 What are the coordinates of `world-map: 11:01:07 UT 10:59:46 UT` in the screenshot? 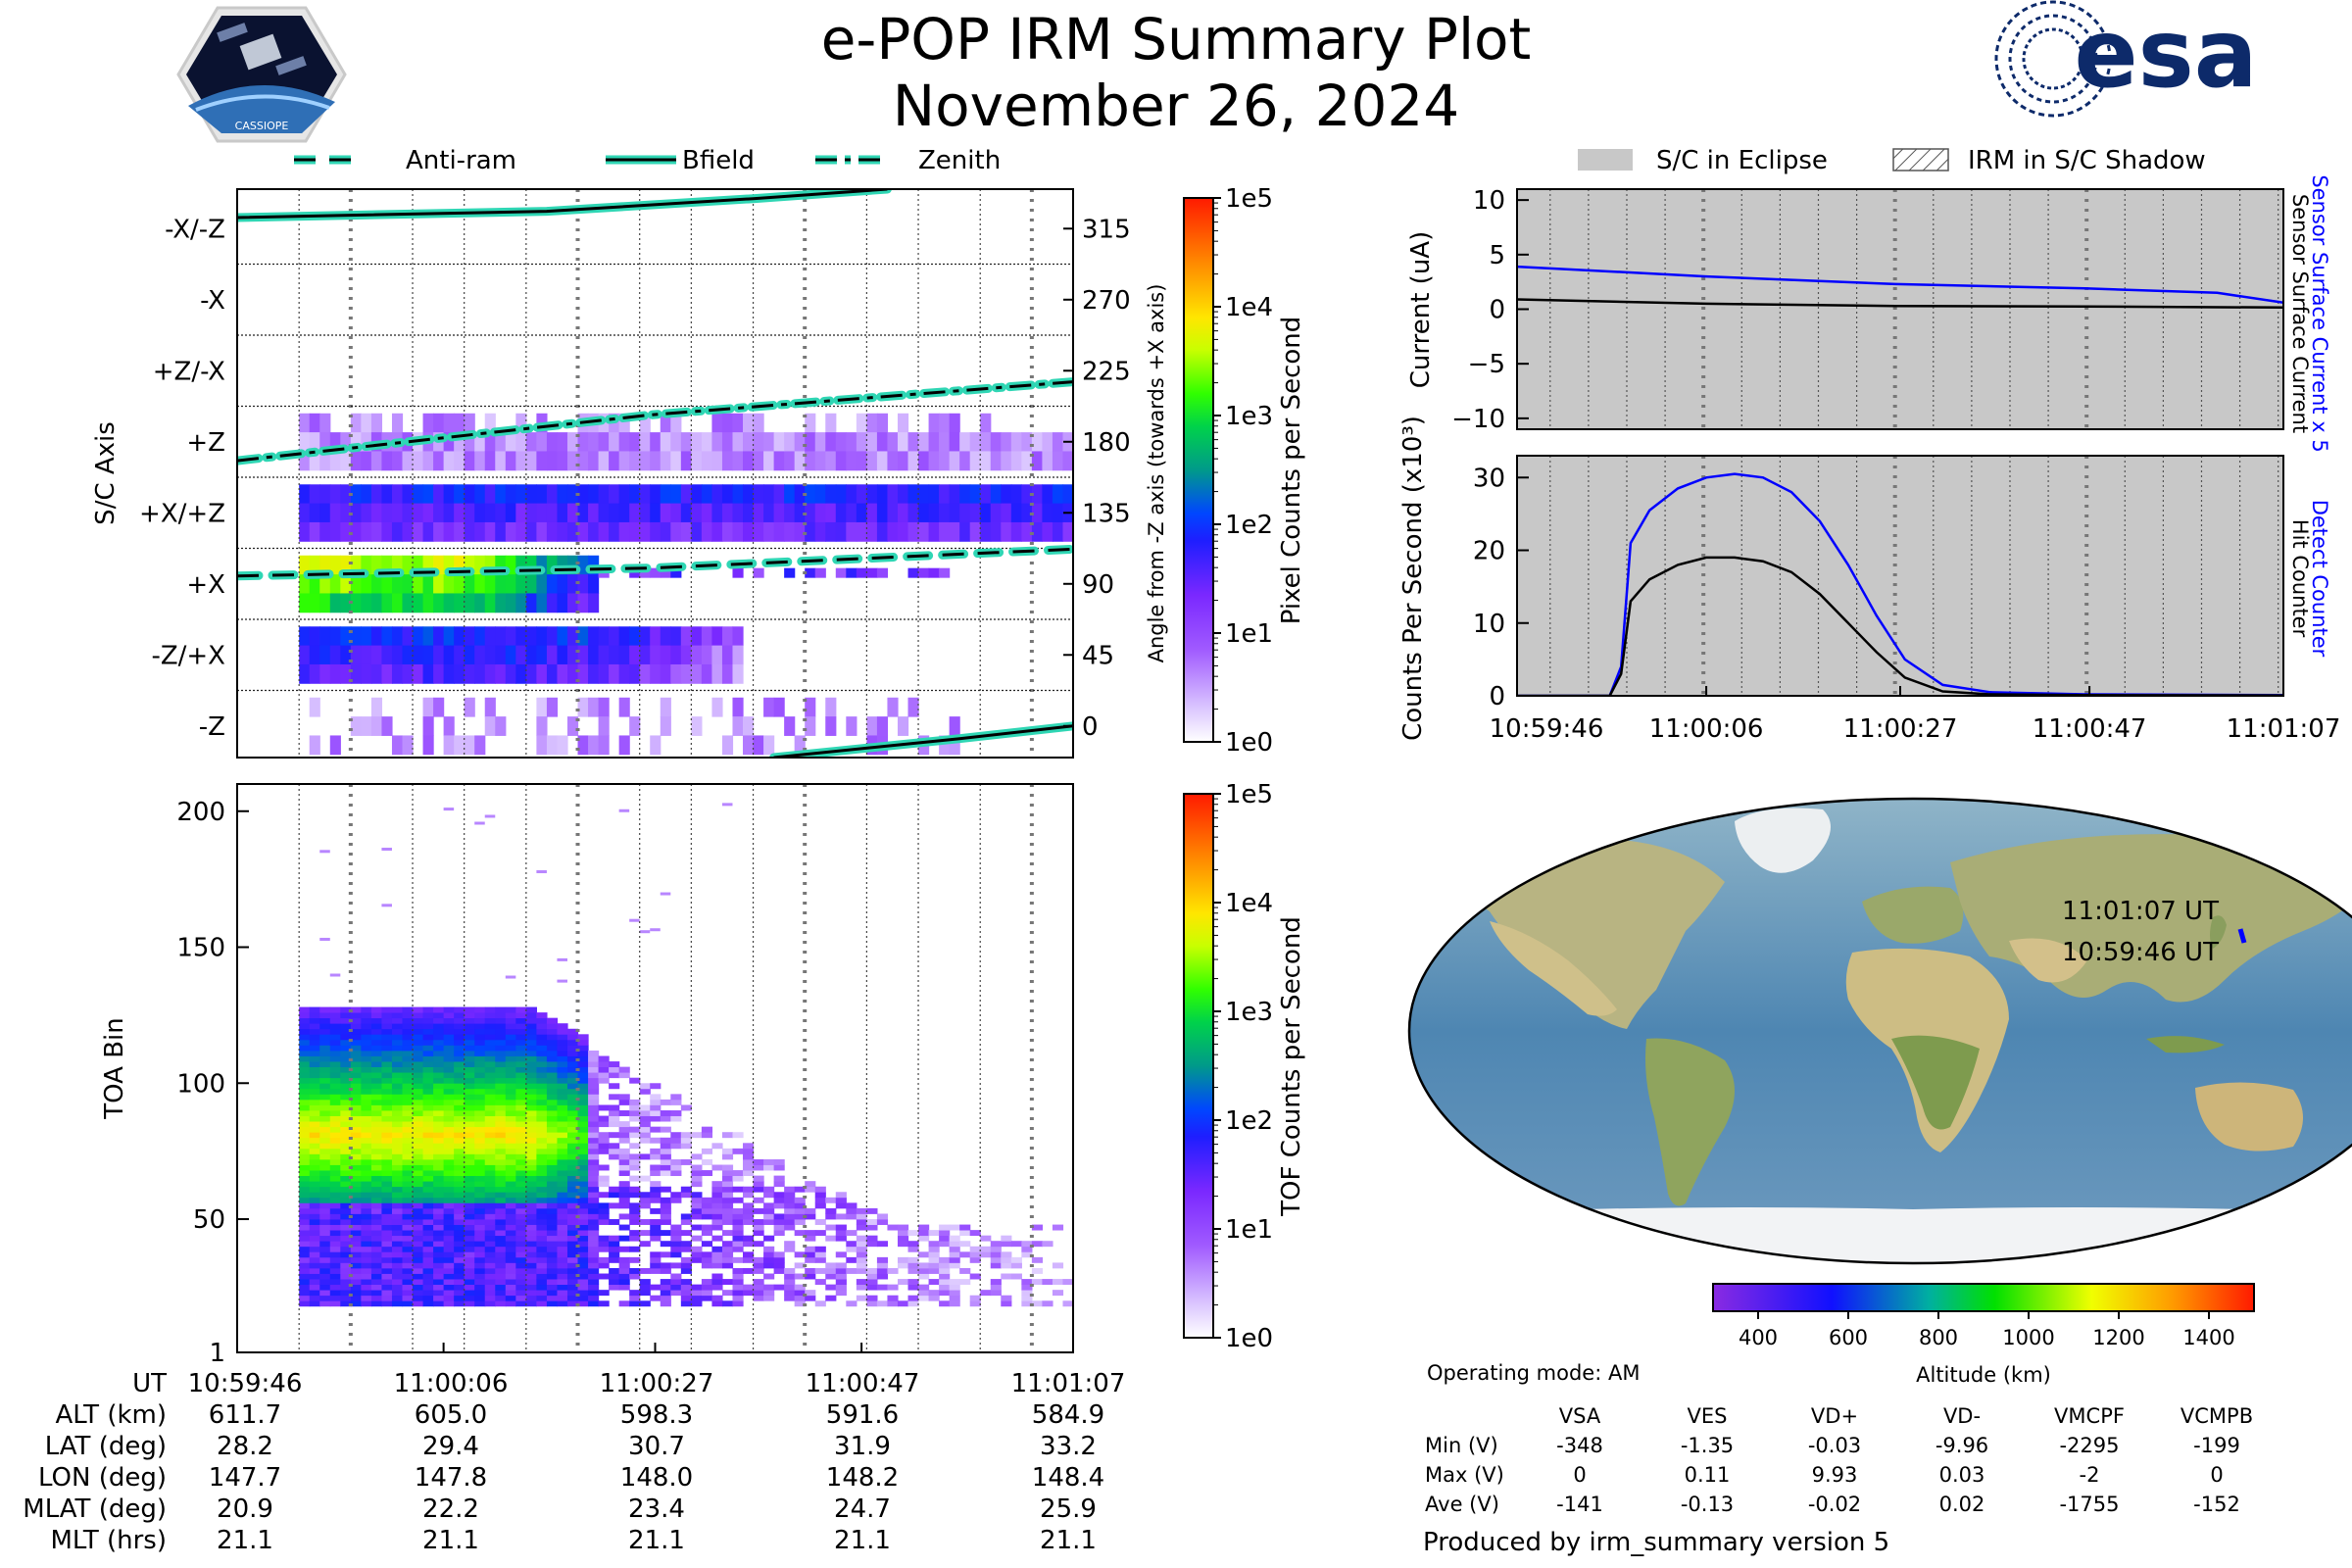 It's located at (1879, 1031).